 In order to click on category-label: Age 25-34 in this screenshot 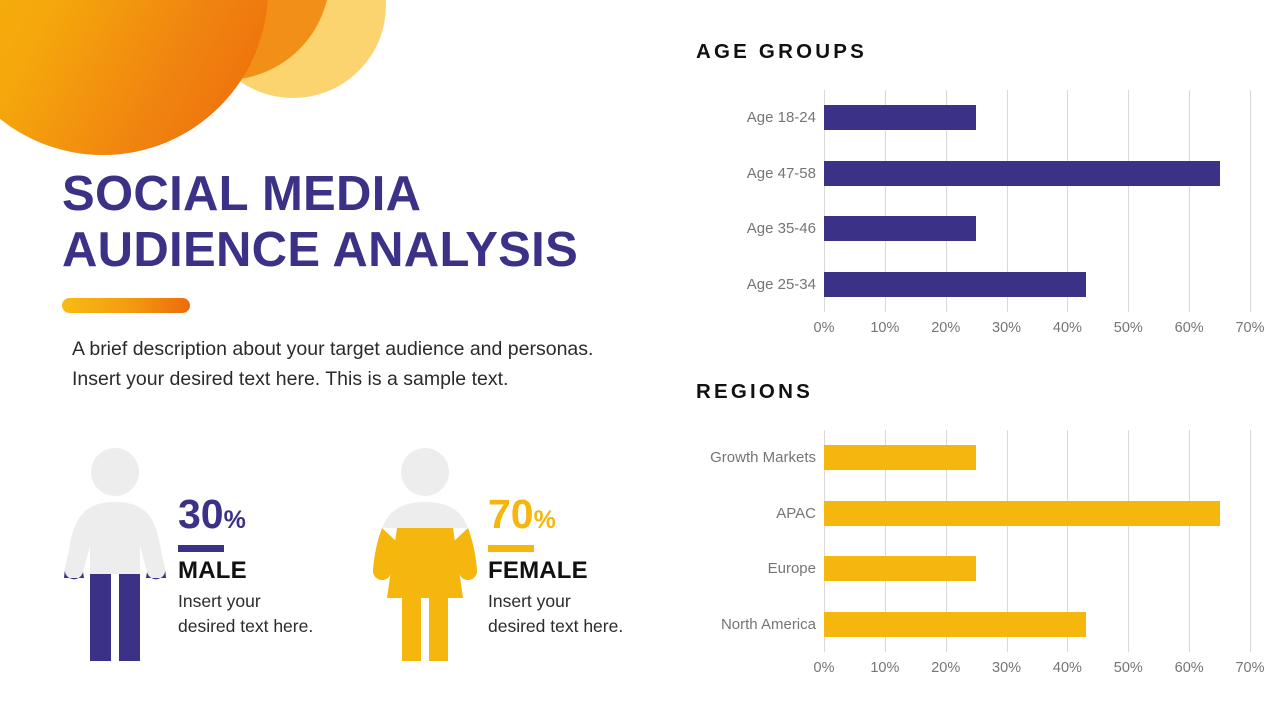, I will do `click(753, 285)`.